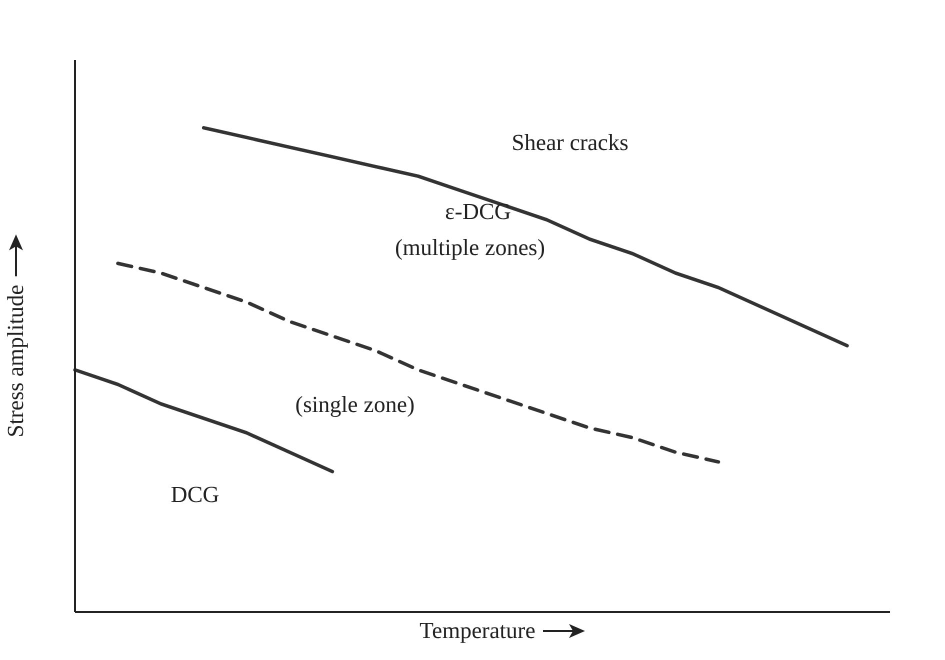 Image resolution: width=945 pixels, height=660 pixels. I want to click on annotation: ε-DCG, so click(478, 212).